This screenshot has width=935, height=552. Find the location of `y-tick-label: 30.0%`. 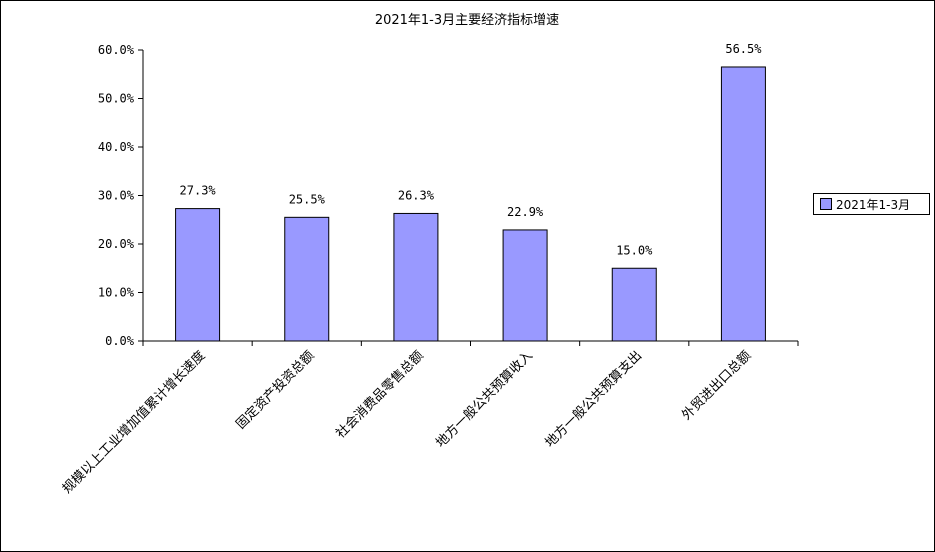

y-tick-label: 30.0% is located at coordinates (116, 196).